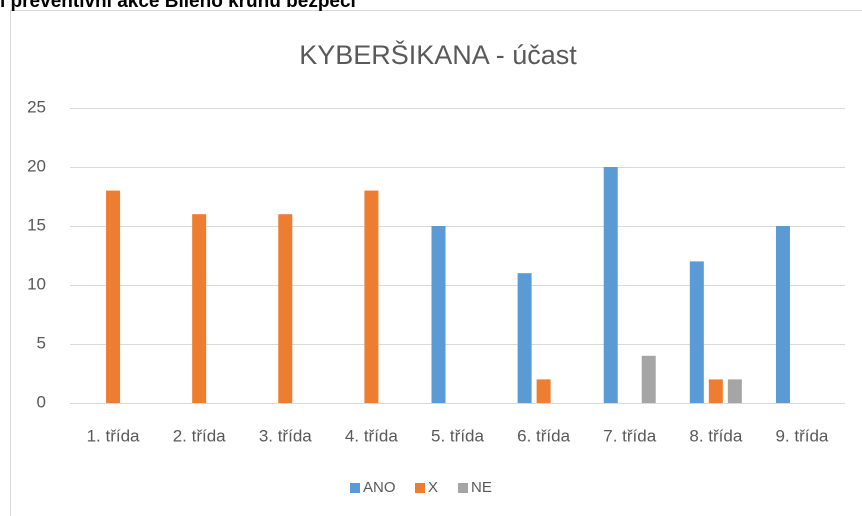 The image size is (862, 516). Describe the element at coordinates (371, 435) in the screenshot. I see `x-tick-label: 4. třída` at that location.